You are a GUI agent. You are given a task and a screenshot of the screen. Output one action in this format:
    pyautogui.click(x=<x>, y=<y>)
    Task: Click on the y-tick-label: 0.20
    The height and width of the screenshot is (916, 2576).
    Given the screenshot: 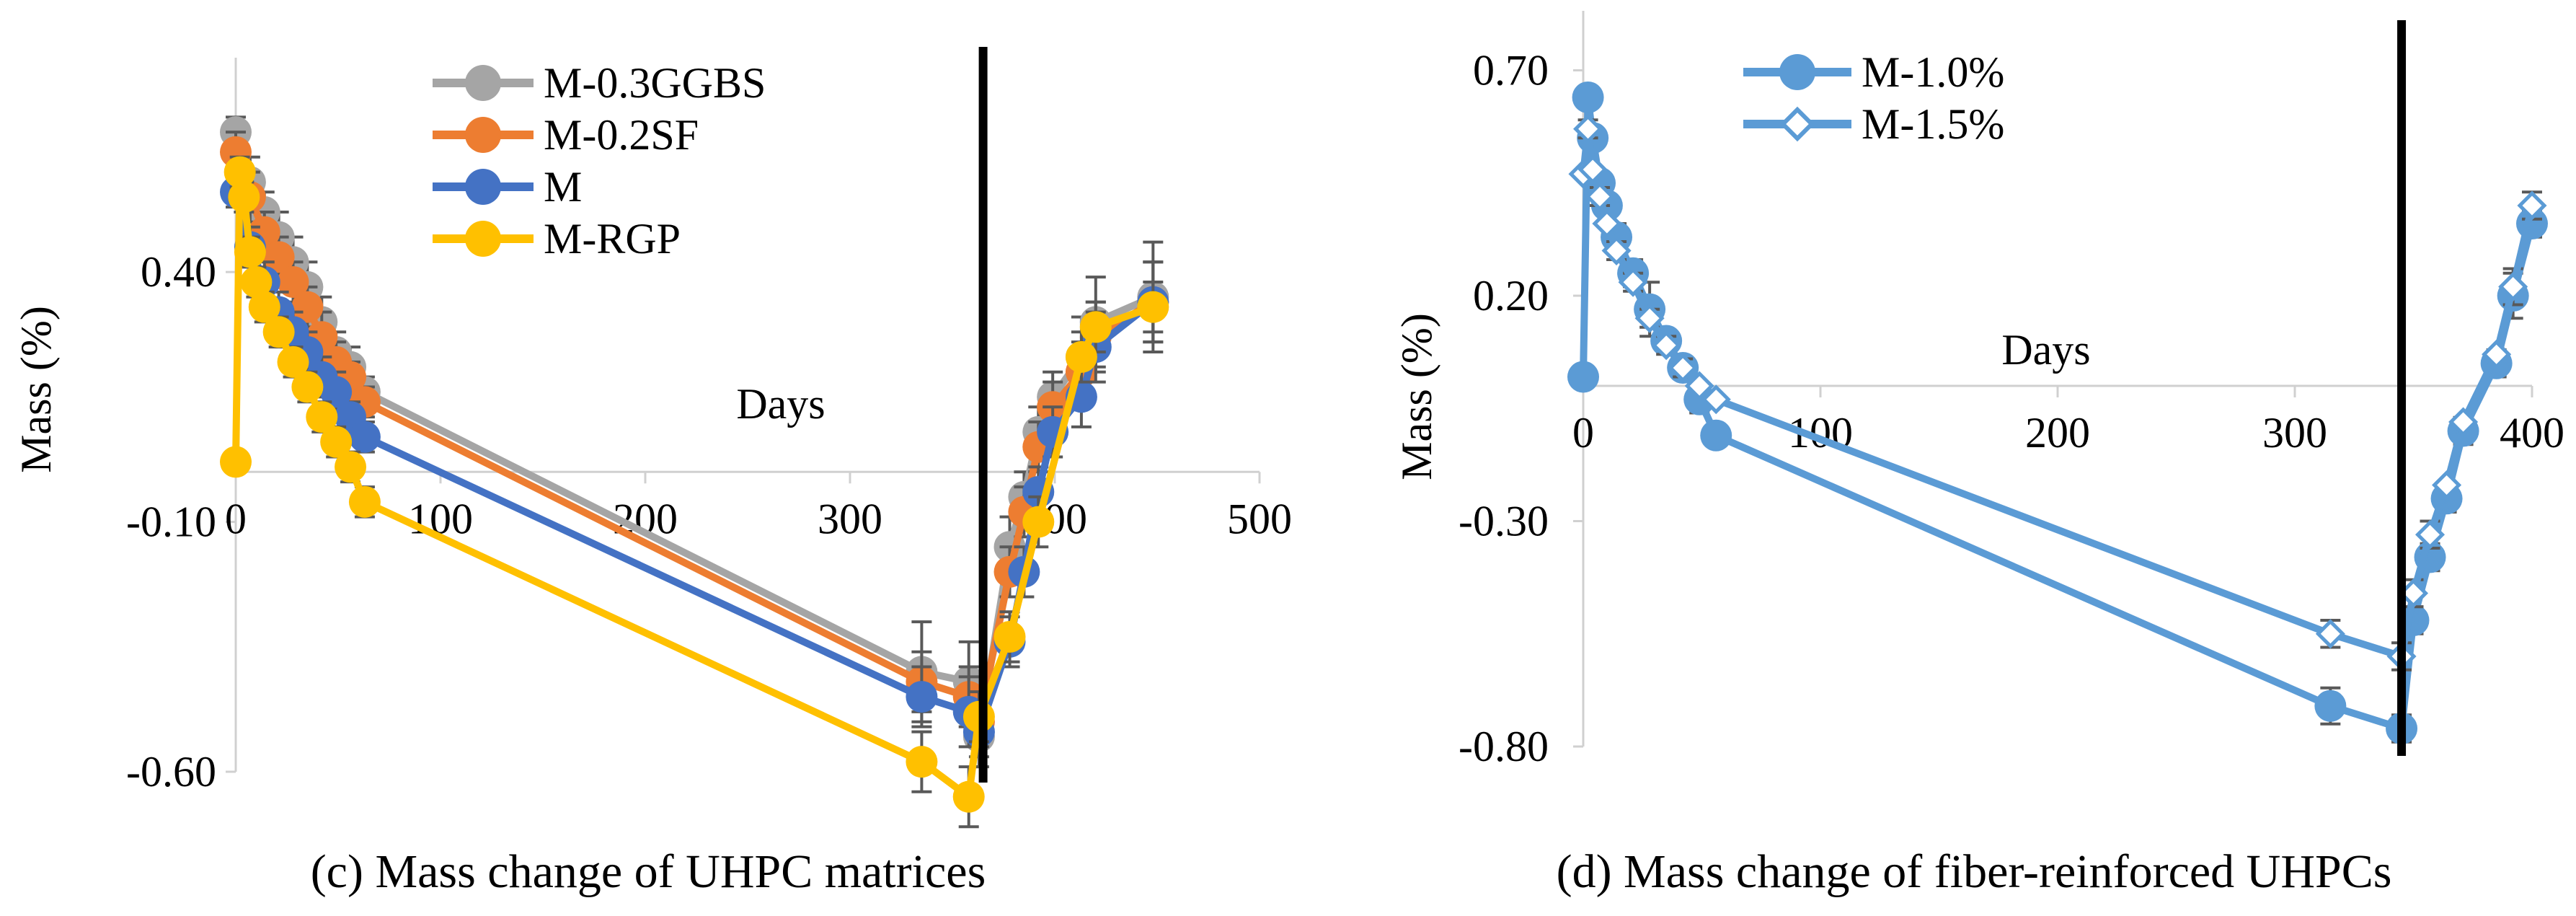 What is the action you would take?
    pyautogui.click(x=1511, y=296)
    